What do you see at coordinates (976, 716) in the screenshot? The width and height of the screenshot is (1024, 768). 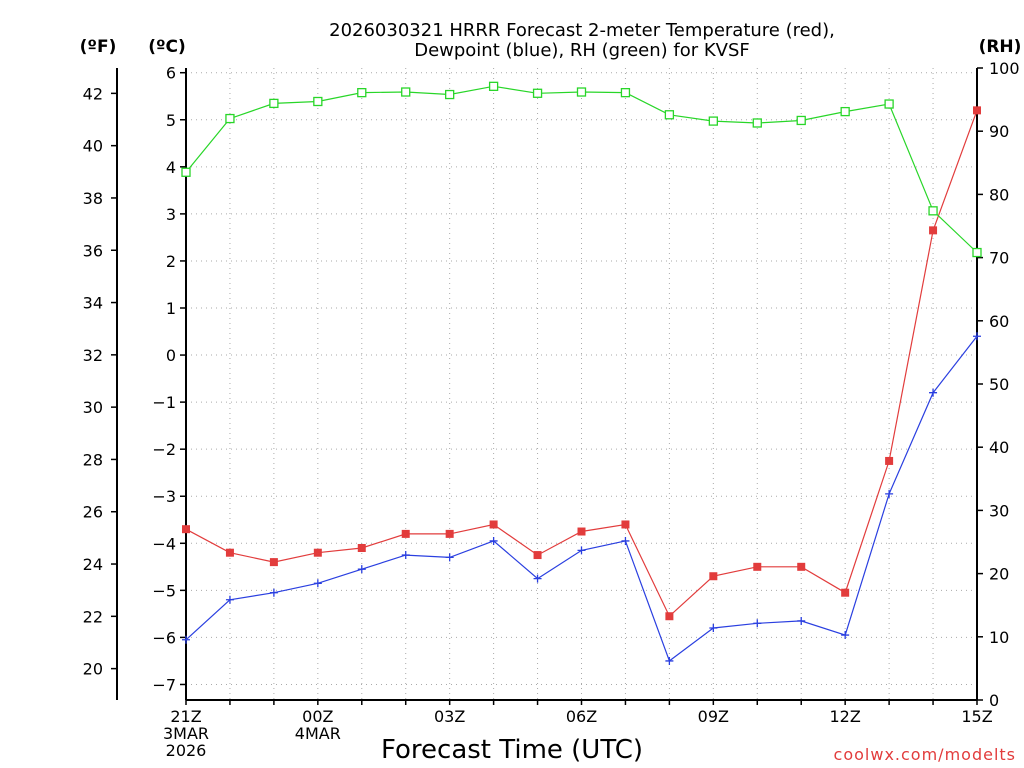 I see `x-tick-label: 15Z` at bounding box center [976, 716].